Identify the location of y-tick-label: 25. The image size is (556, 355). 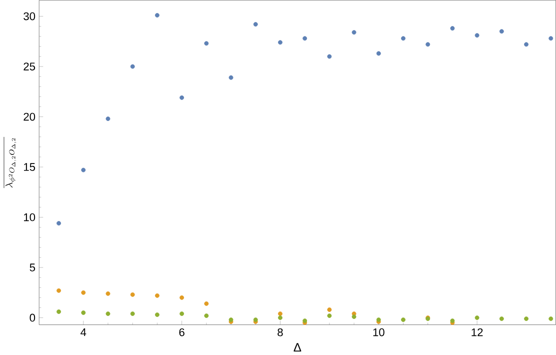
(30, 66).